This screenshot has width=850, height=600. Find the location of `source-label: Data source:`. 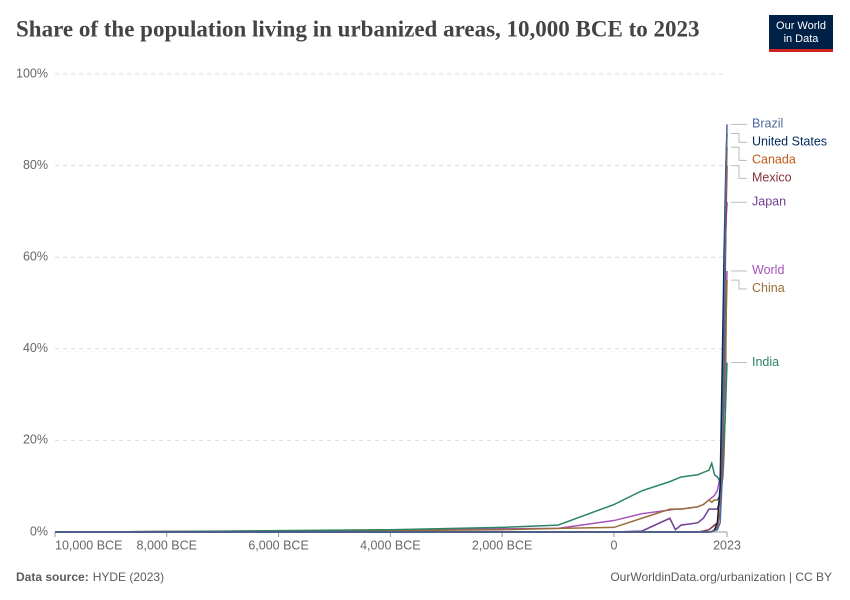

source-label: Data source: is located at coordinates (52, 577).